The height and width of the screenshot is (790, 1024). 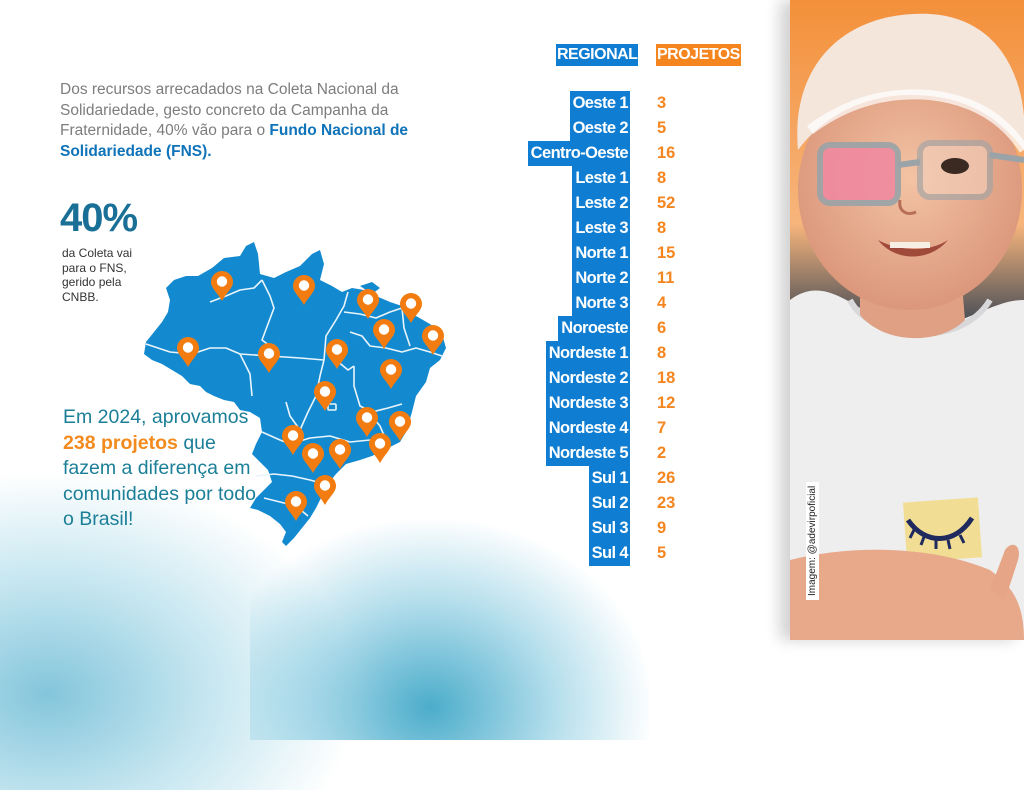 I want to click on table-row: Norte 2 11, so click(x=630, y=278).